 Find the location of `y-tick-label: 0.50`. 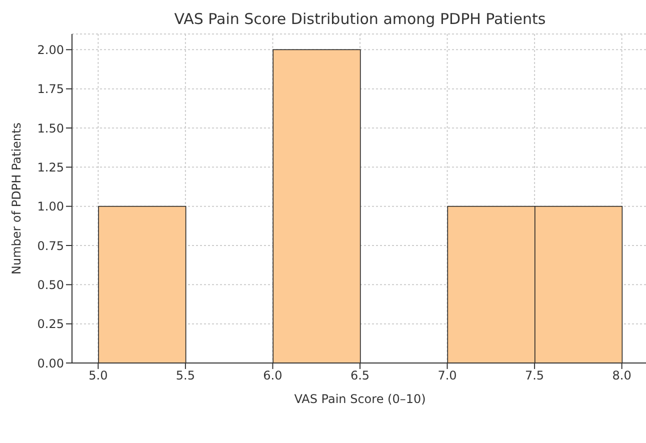

y-tick-label: 0.50 is located at coordinates (50, 285).